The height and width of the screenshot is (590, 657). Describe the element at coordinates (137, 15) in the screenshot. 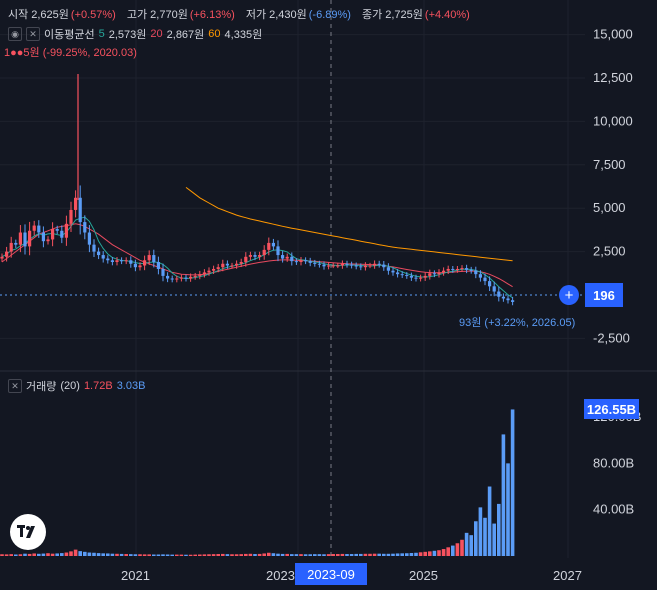

I see `high-label: 고가` at that location.